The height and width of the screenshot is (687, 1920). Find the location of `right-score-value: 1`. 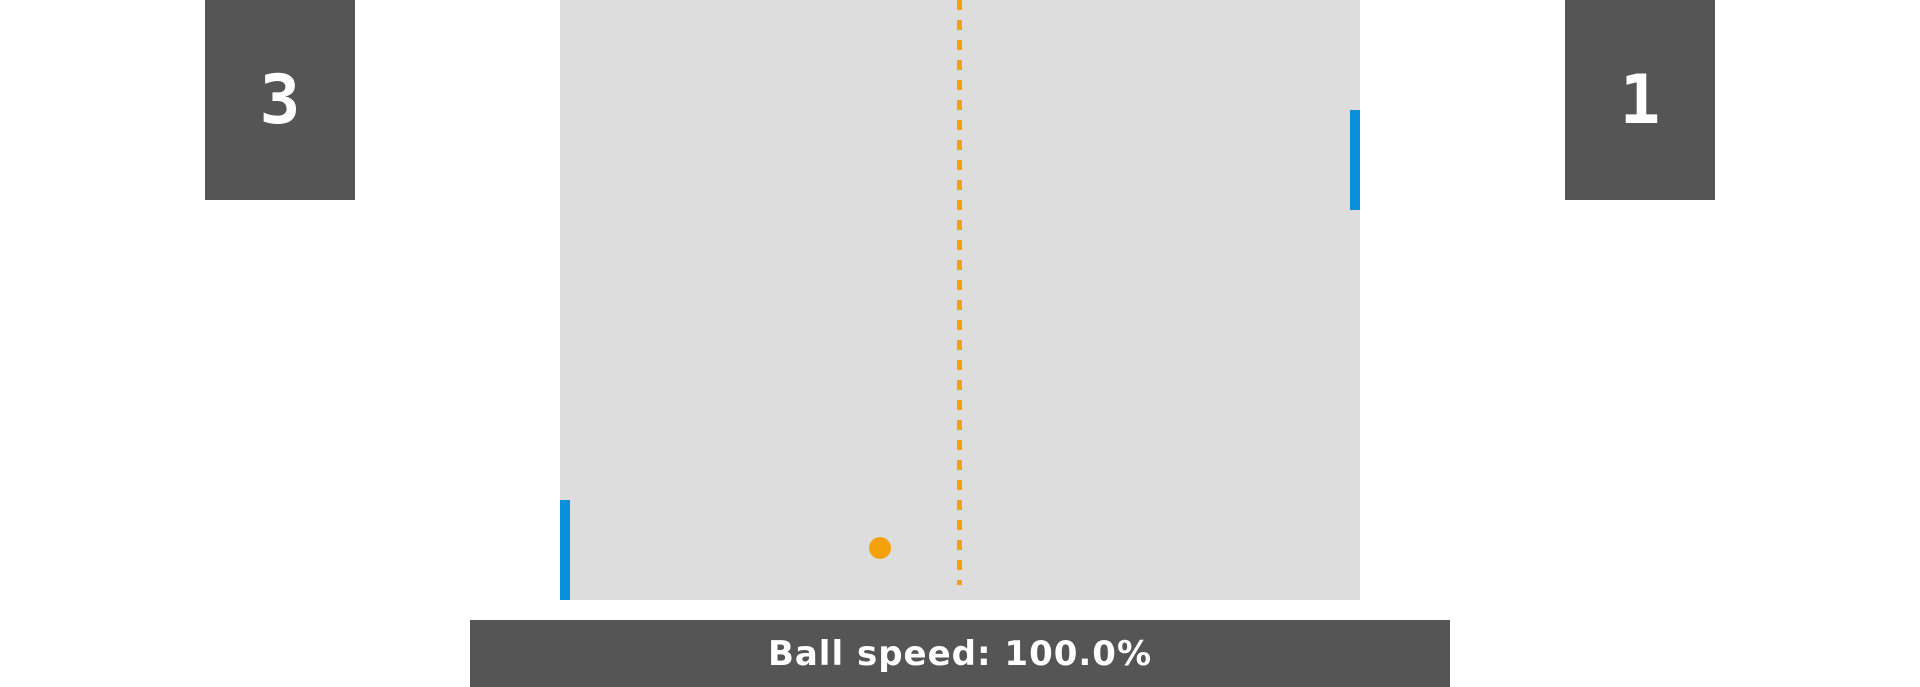

right-score-value: 1 is located at coordinates (1640, 100).